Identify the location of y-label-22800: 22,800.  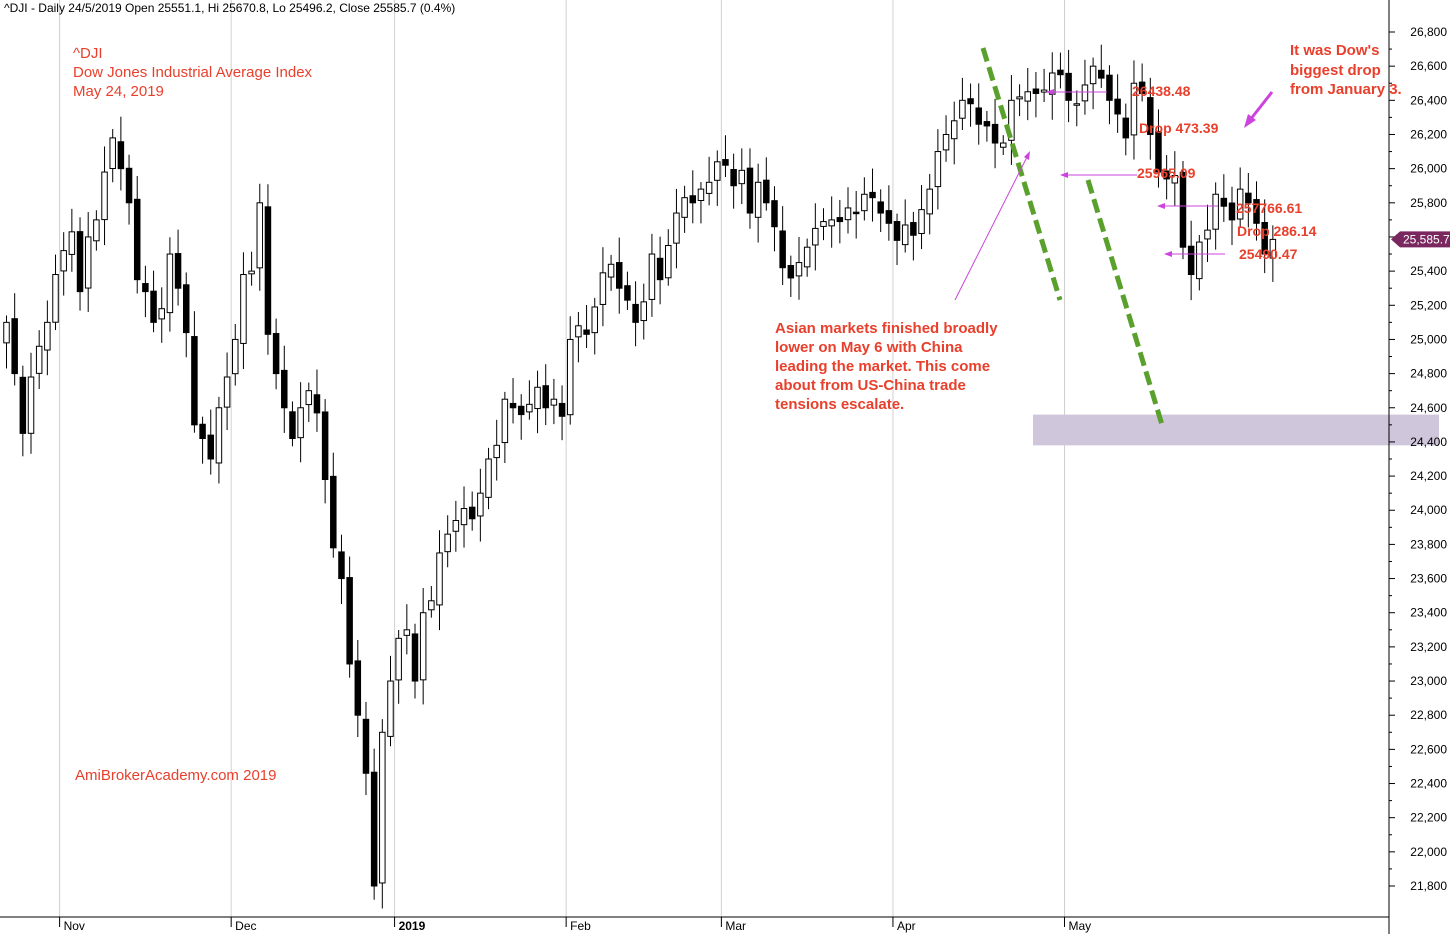
(1428, 715).